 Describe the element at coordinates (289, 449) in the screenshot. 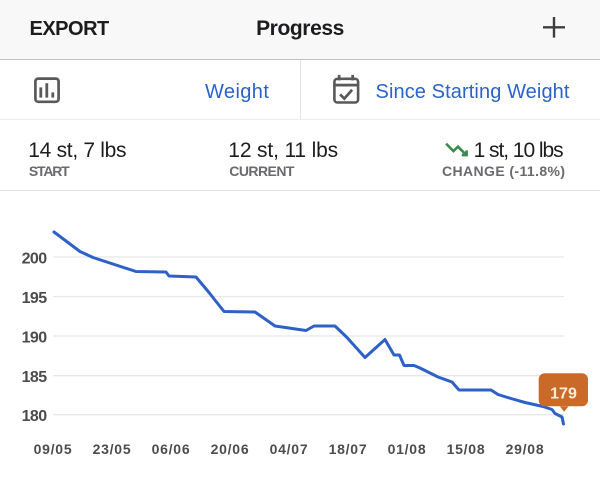

I see `svg-text: 04/07` at that location.